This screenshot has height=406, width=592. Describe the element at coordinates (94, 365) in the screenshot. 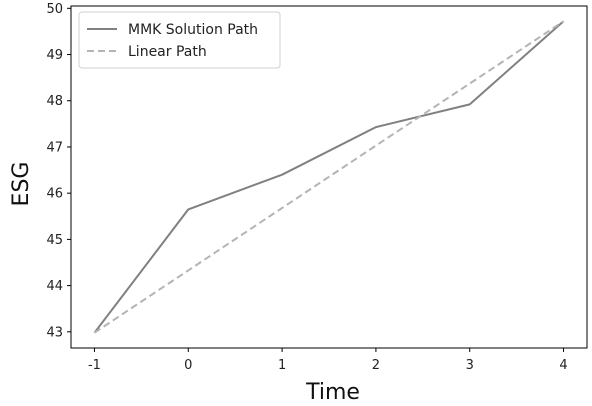

I see `x-tick-label: -1` at that location.